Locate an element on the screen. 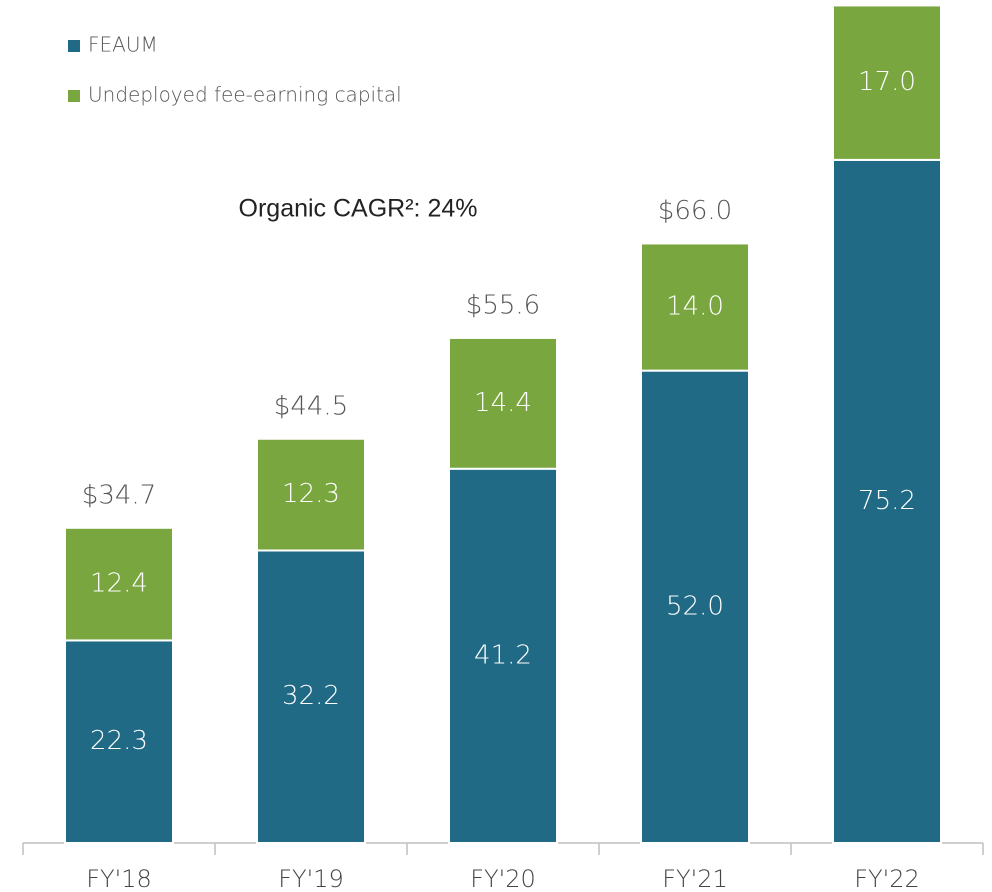 This screenshot has width=992, height=892. x-tick-label: FY'18 is located at coordinates (119, 878).